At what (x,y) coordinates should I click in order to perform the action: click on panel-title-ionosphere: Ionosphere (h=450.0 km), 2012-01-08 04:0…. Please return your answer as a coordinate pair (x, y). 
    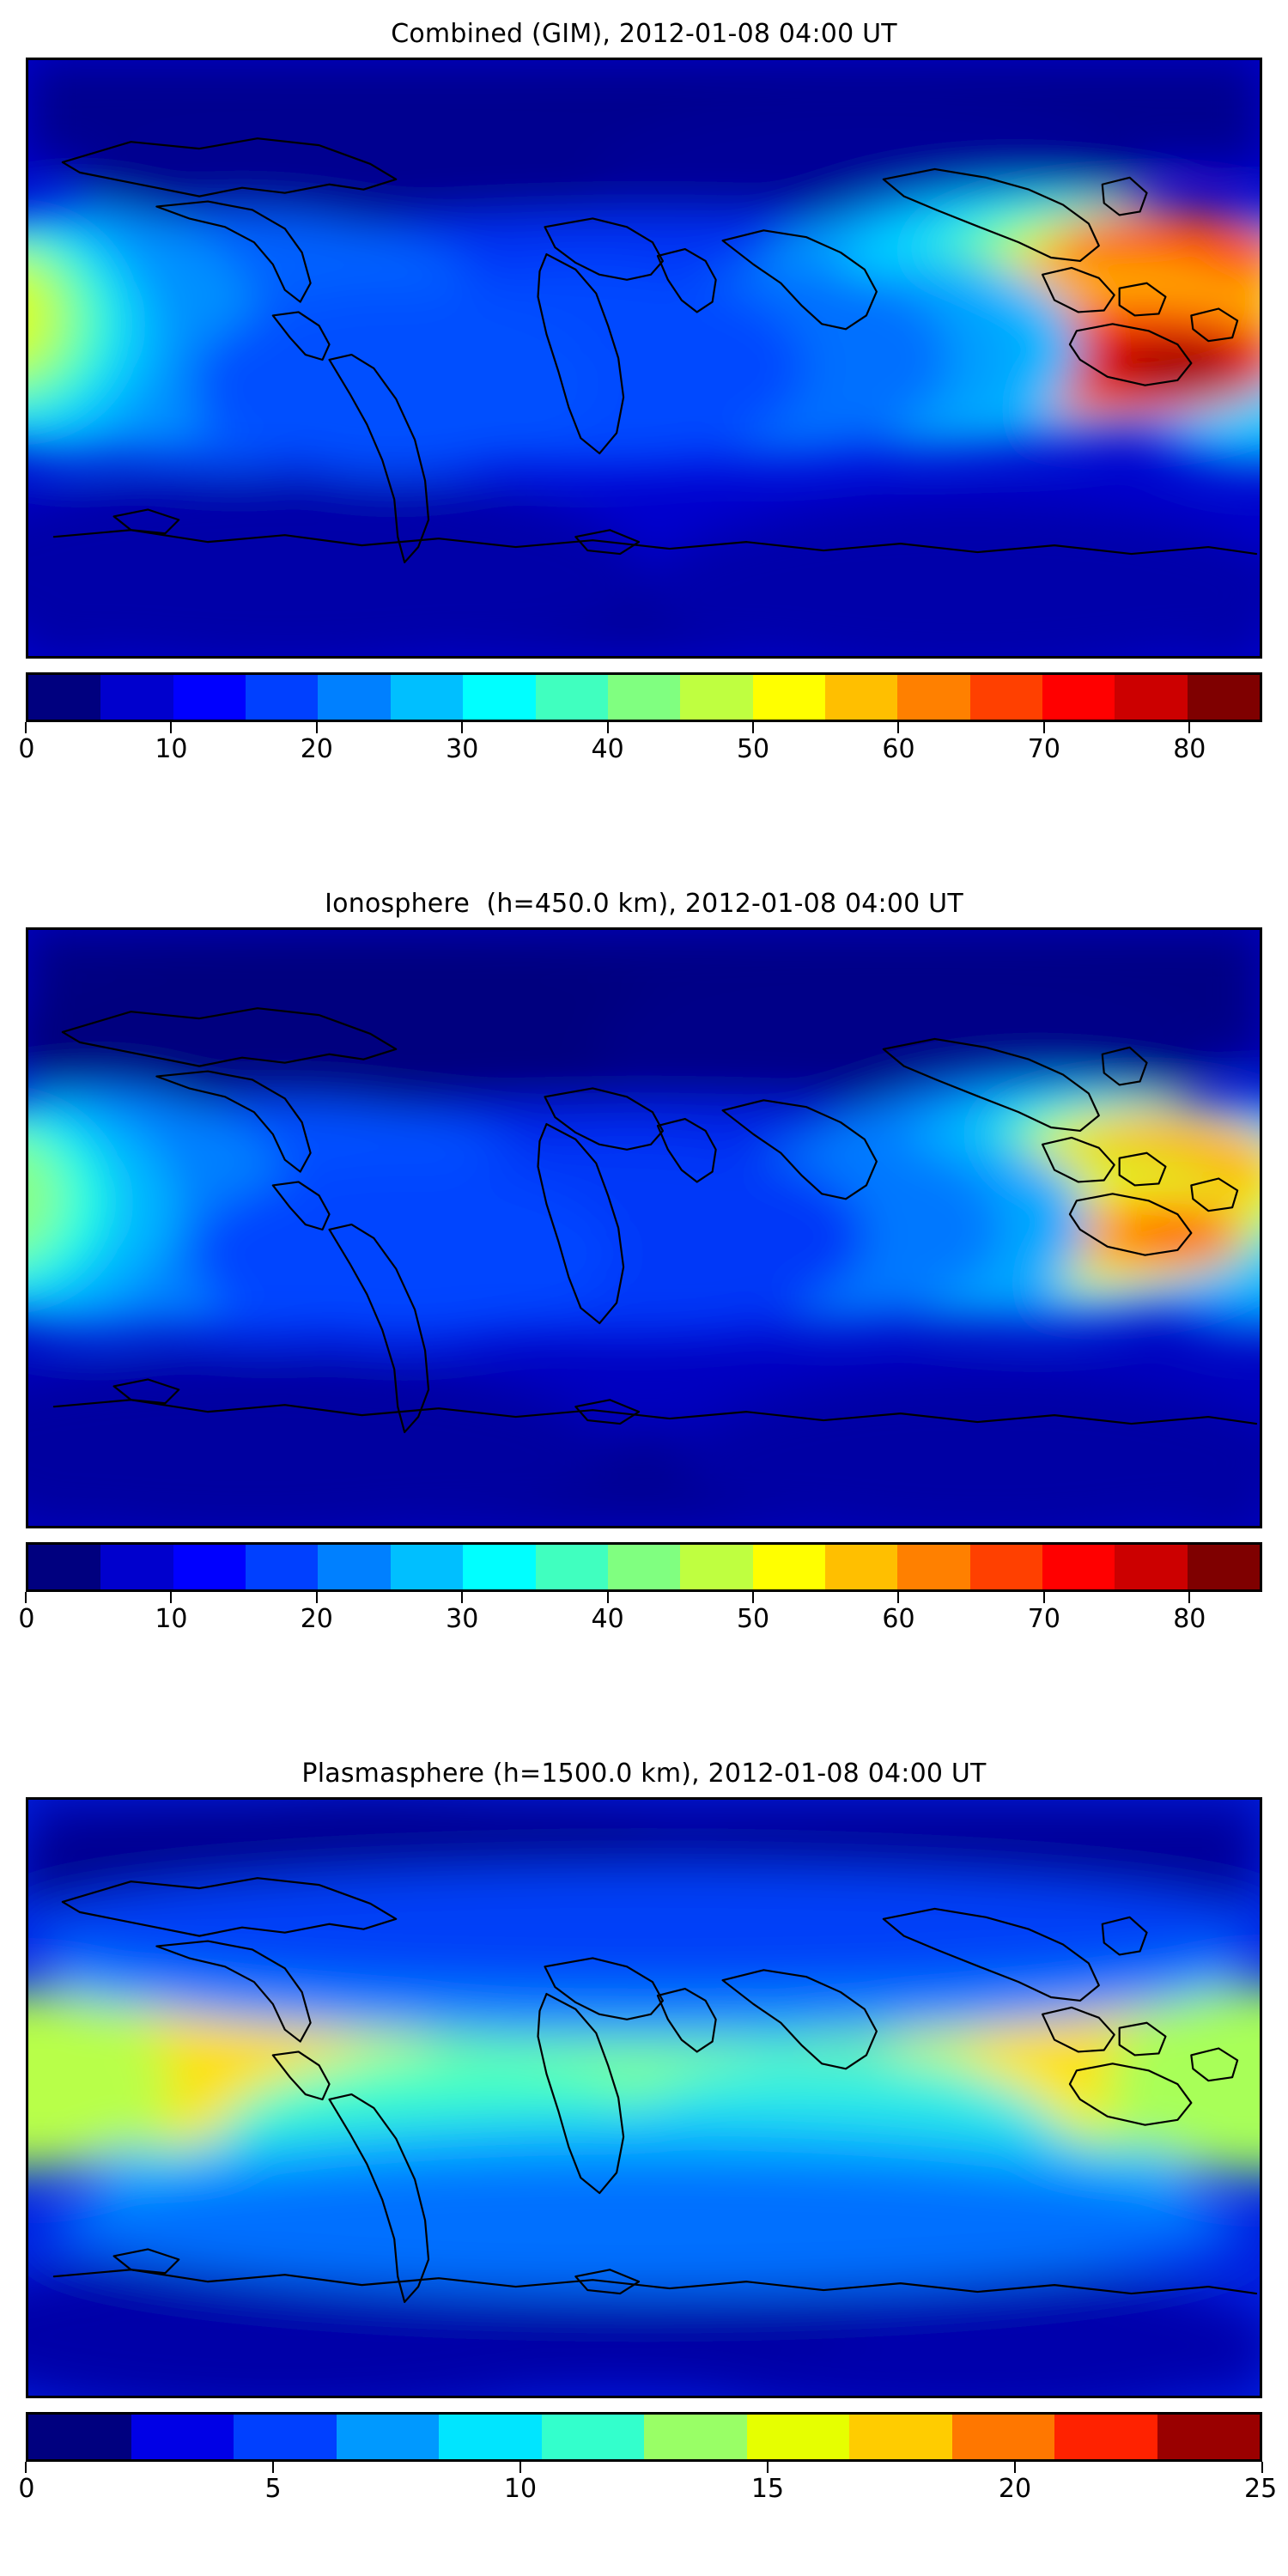
    Looking at the image, I should click on (644, 904).